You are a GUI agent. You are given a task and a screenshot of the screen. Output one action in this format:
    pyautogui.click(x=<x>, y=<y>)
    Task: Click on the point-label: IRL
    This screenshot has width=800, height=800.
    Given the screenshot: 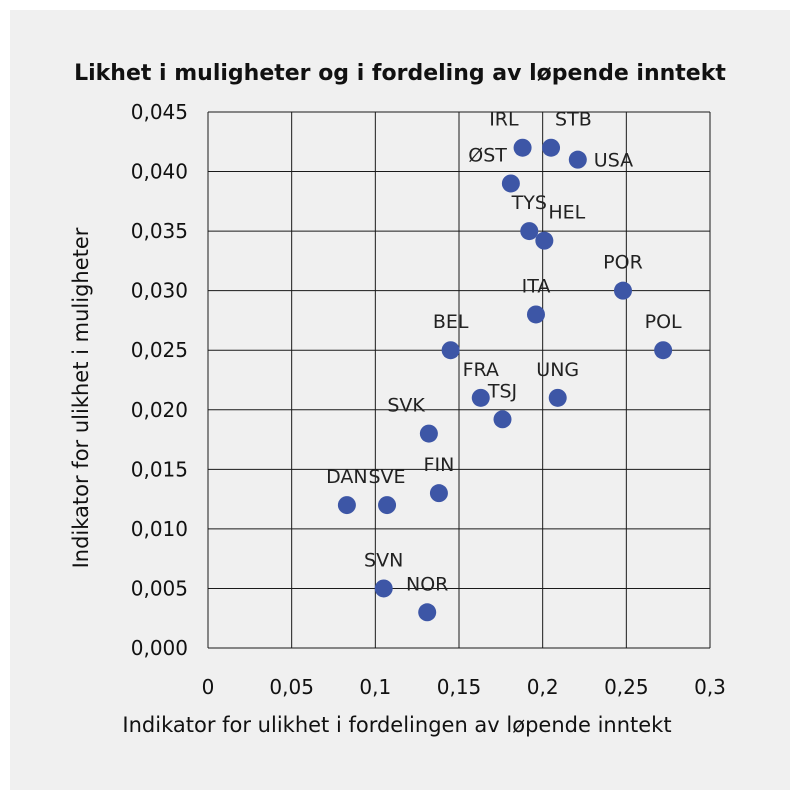 What is the action you would take?
    pyautogui.click(x=504, y=120)
    